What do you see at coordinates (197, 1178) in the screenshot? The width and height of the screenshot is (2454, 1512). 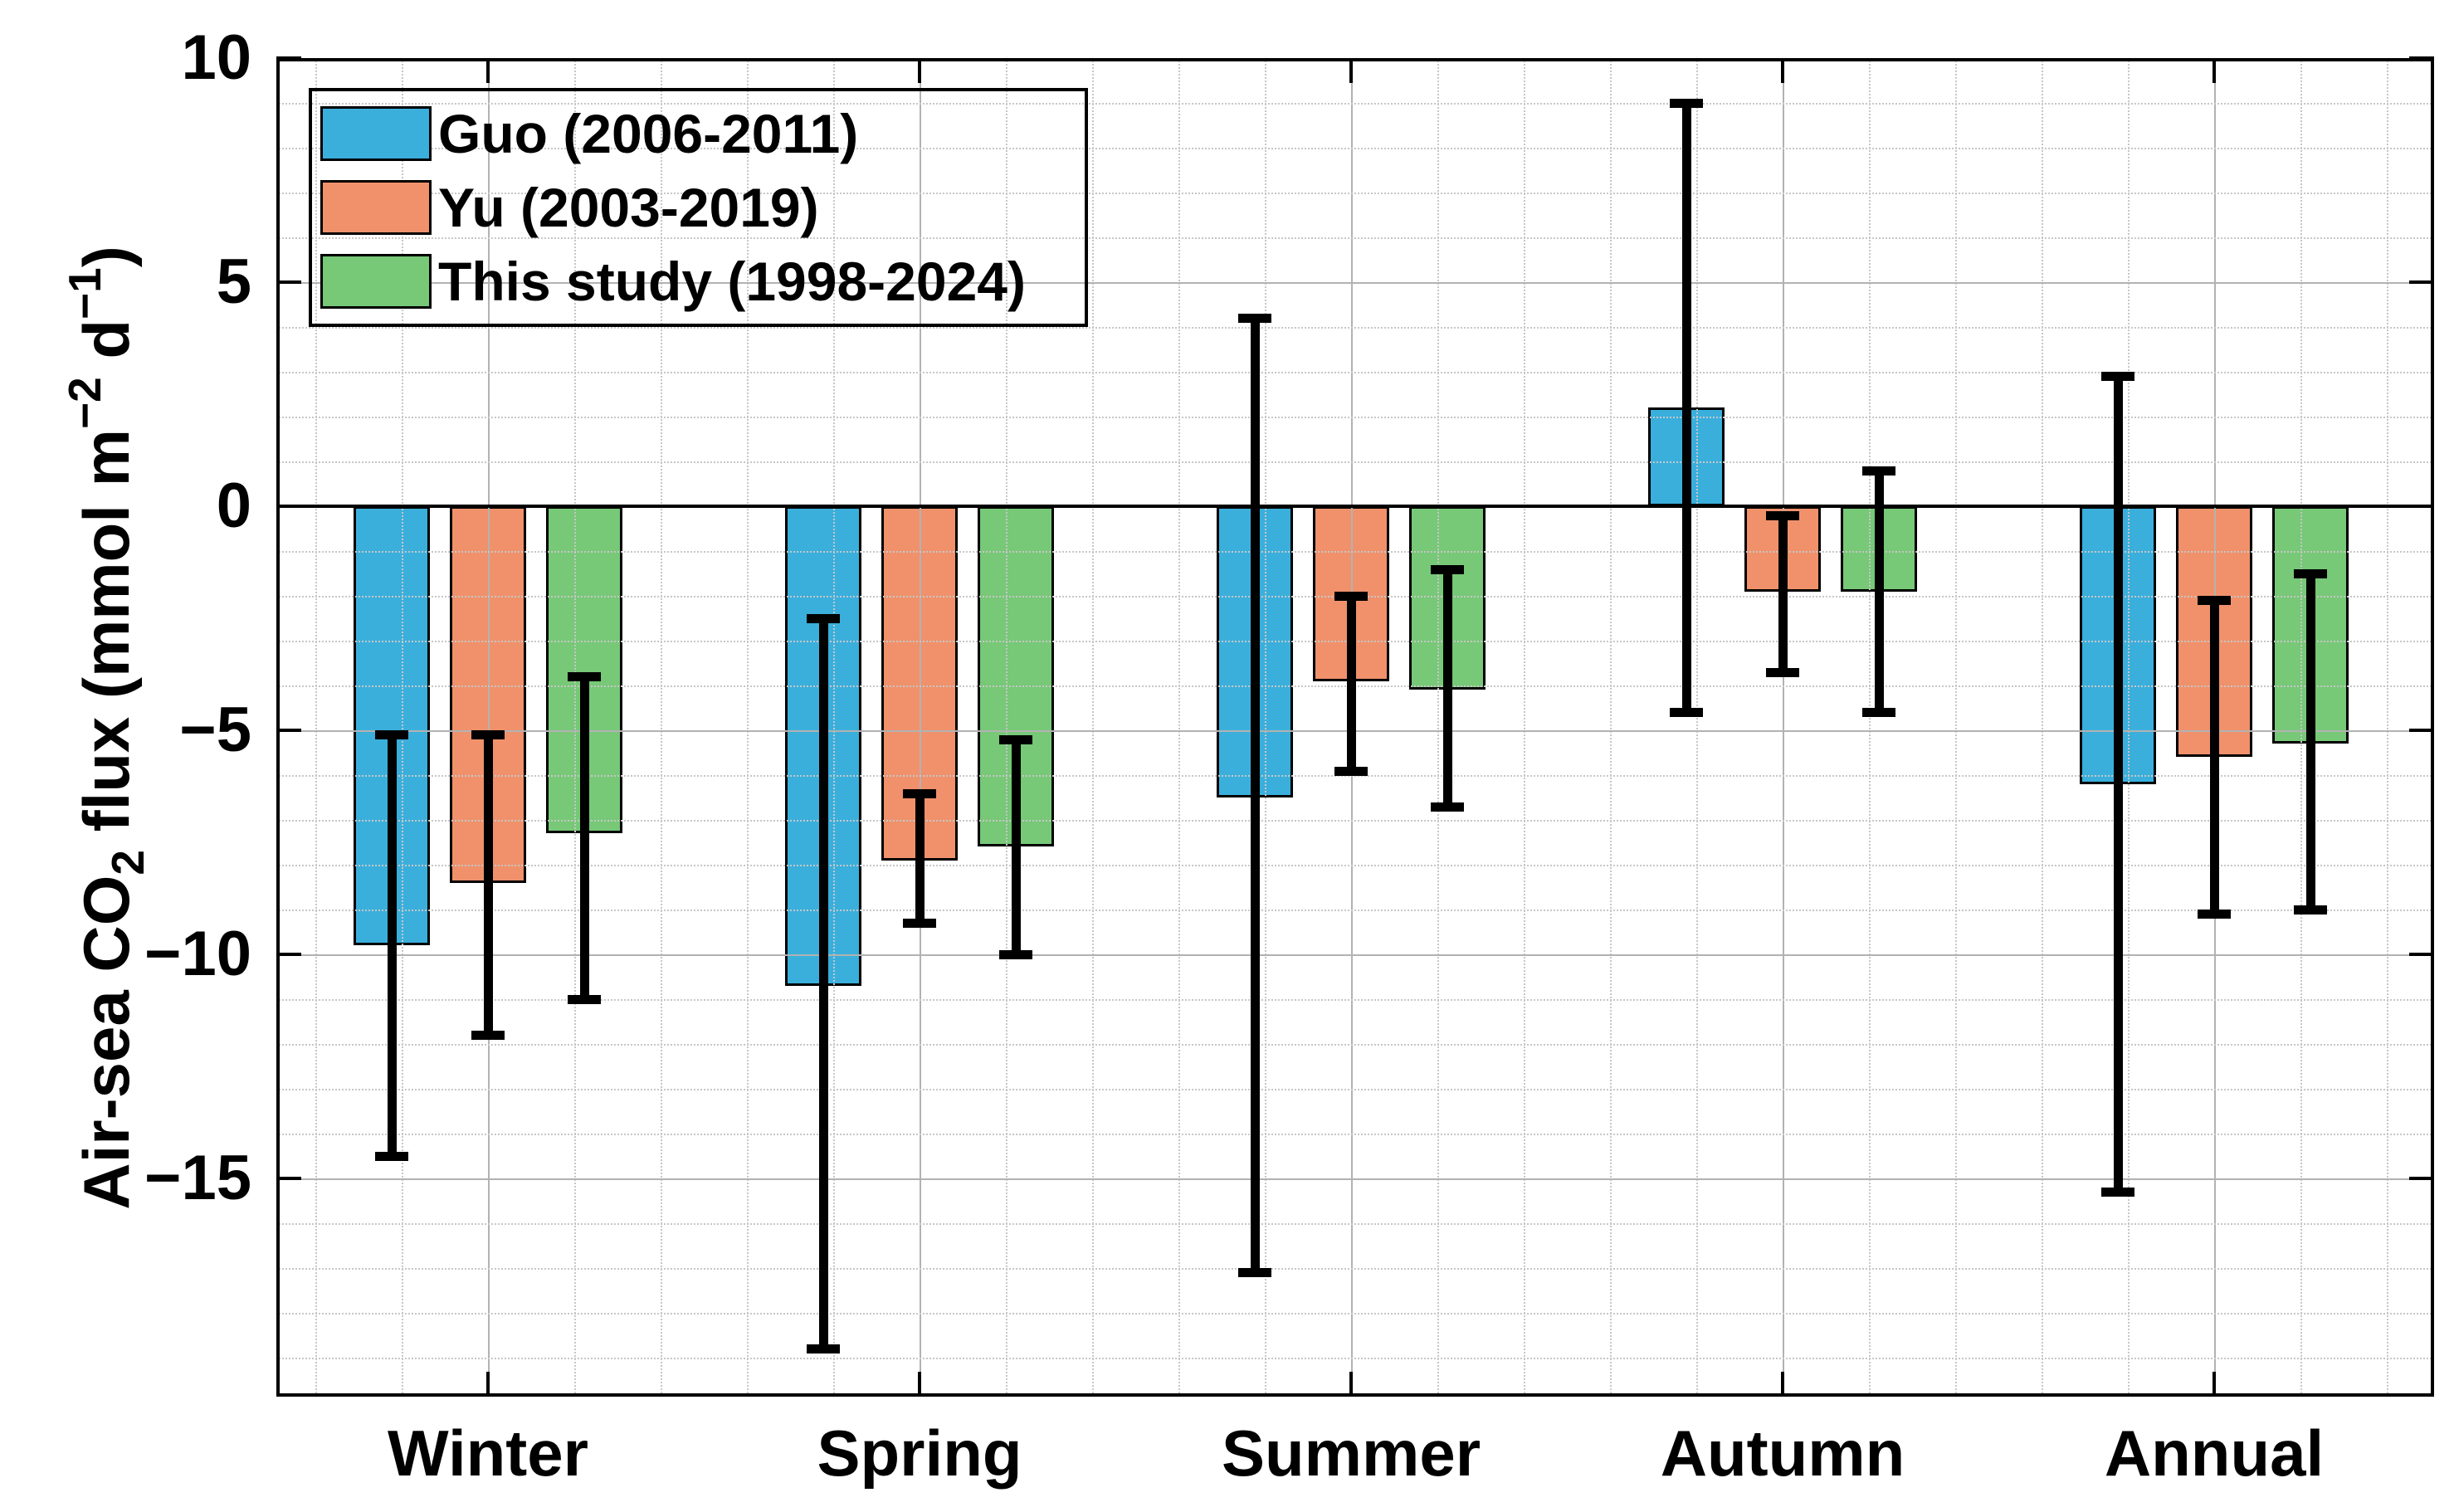 I see `y-tick-label: −15` at bounding box center [197, 1178].